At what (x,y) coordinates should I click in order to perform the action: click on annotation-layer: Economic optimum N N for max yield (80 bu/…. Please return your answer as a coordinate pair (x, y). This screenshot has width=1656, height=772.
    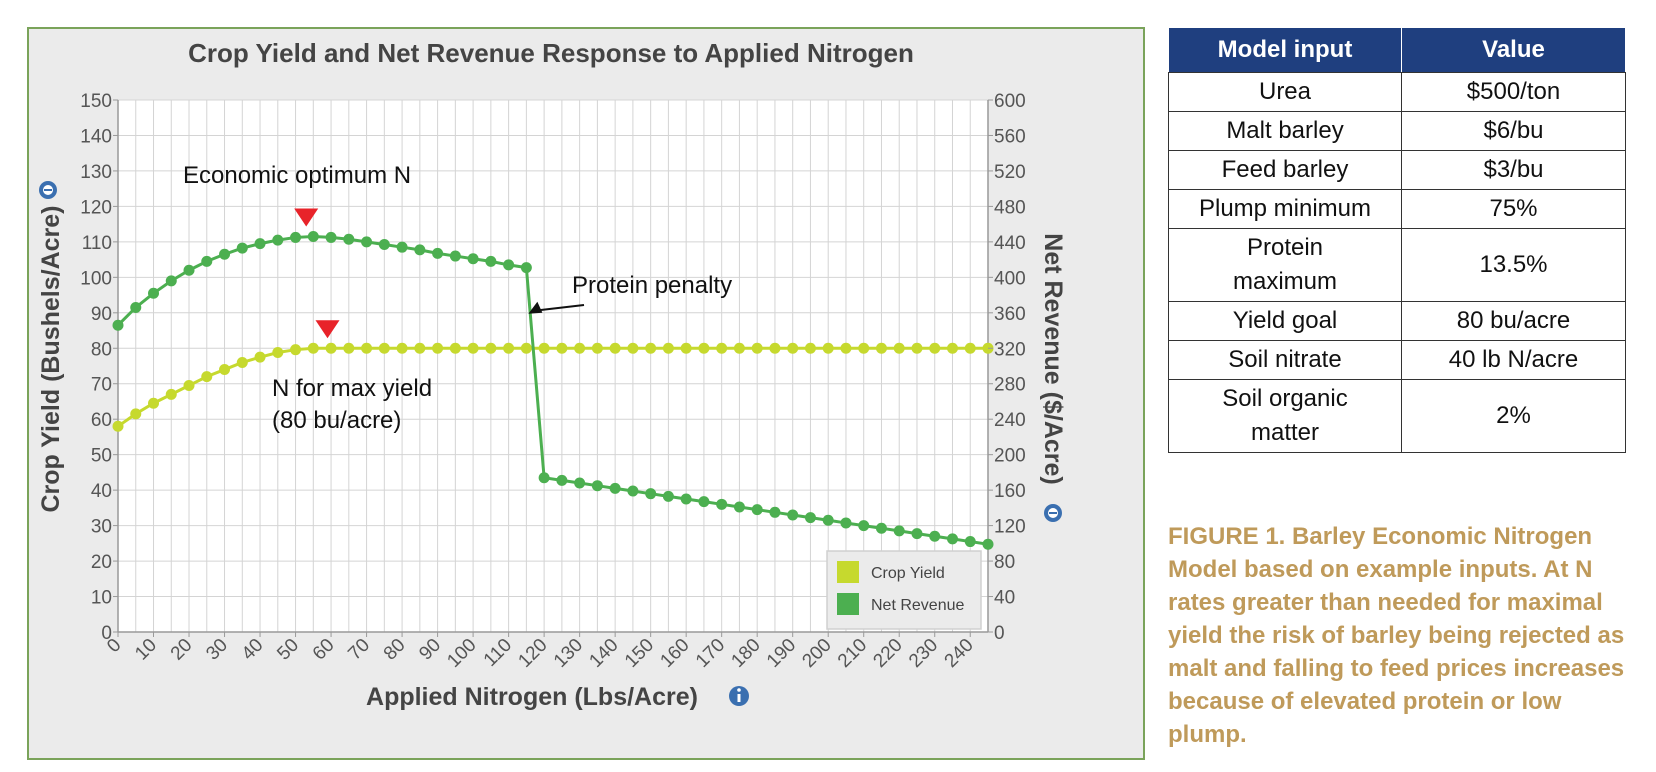
    Looking at the image, I should click on (457, 298).